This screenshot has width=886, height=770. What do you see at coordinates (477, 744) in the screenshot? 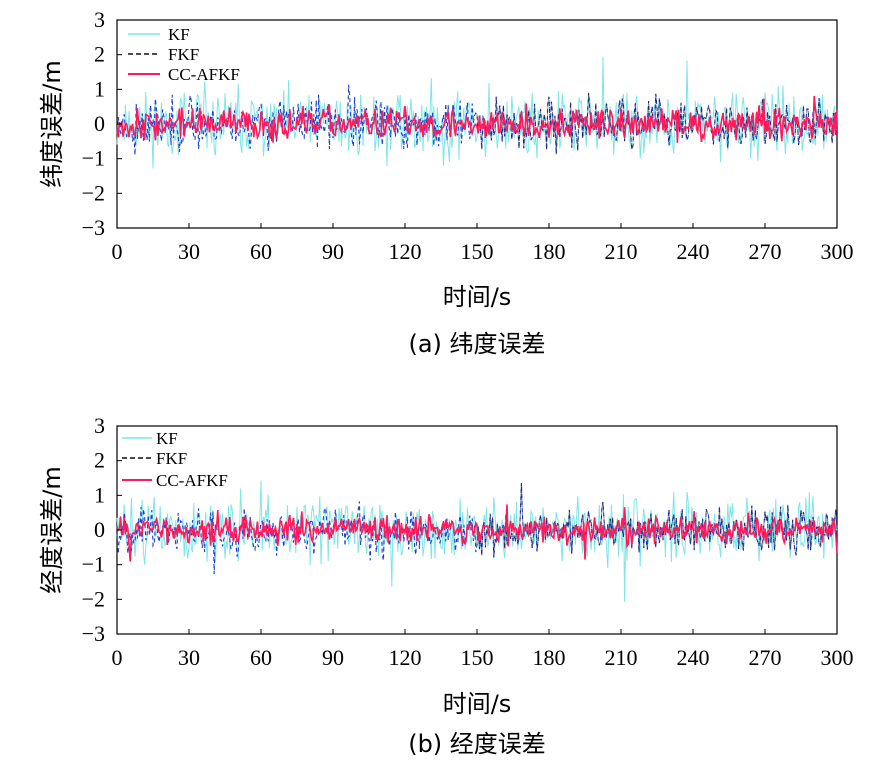
I see `caption-b: (b) 经度误差` at bounding box center [477, 744].